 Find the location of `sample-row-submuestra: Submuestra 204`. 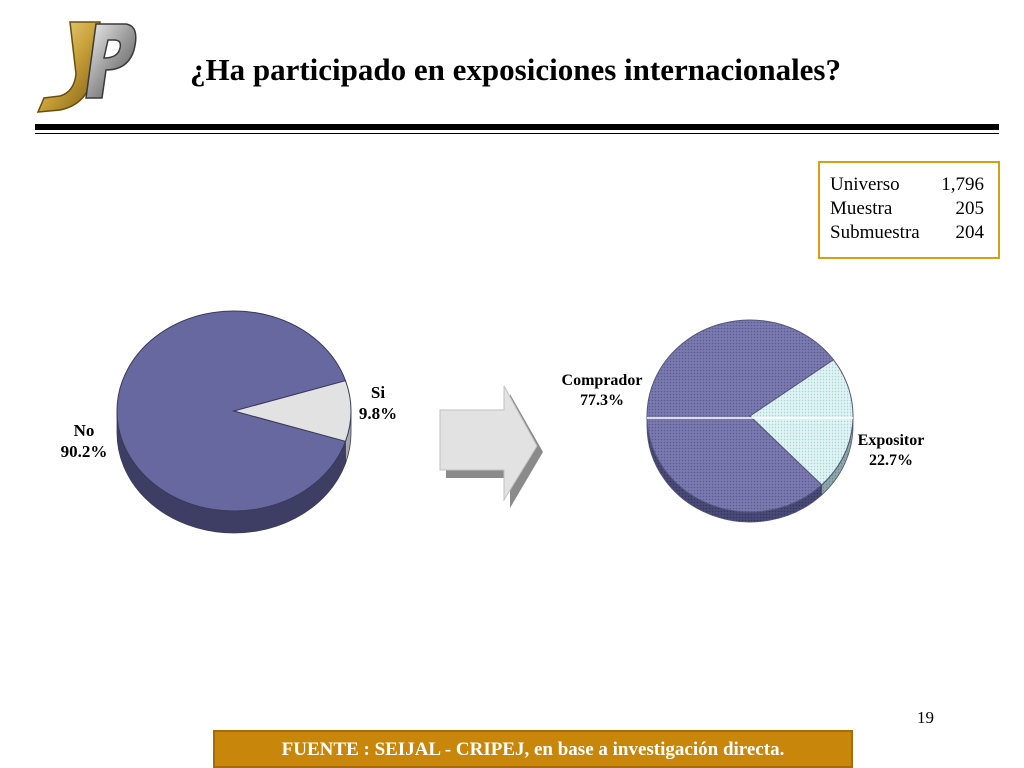

sample-row-submuestra: Submuestra 204 is located at coordinates (907, 233).